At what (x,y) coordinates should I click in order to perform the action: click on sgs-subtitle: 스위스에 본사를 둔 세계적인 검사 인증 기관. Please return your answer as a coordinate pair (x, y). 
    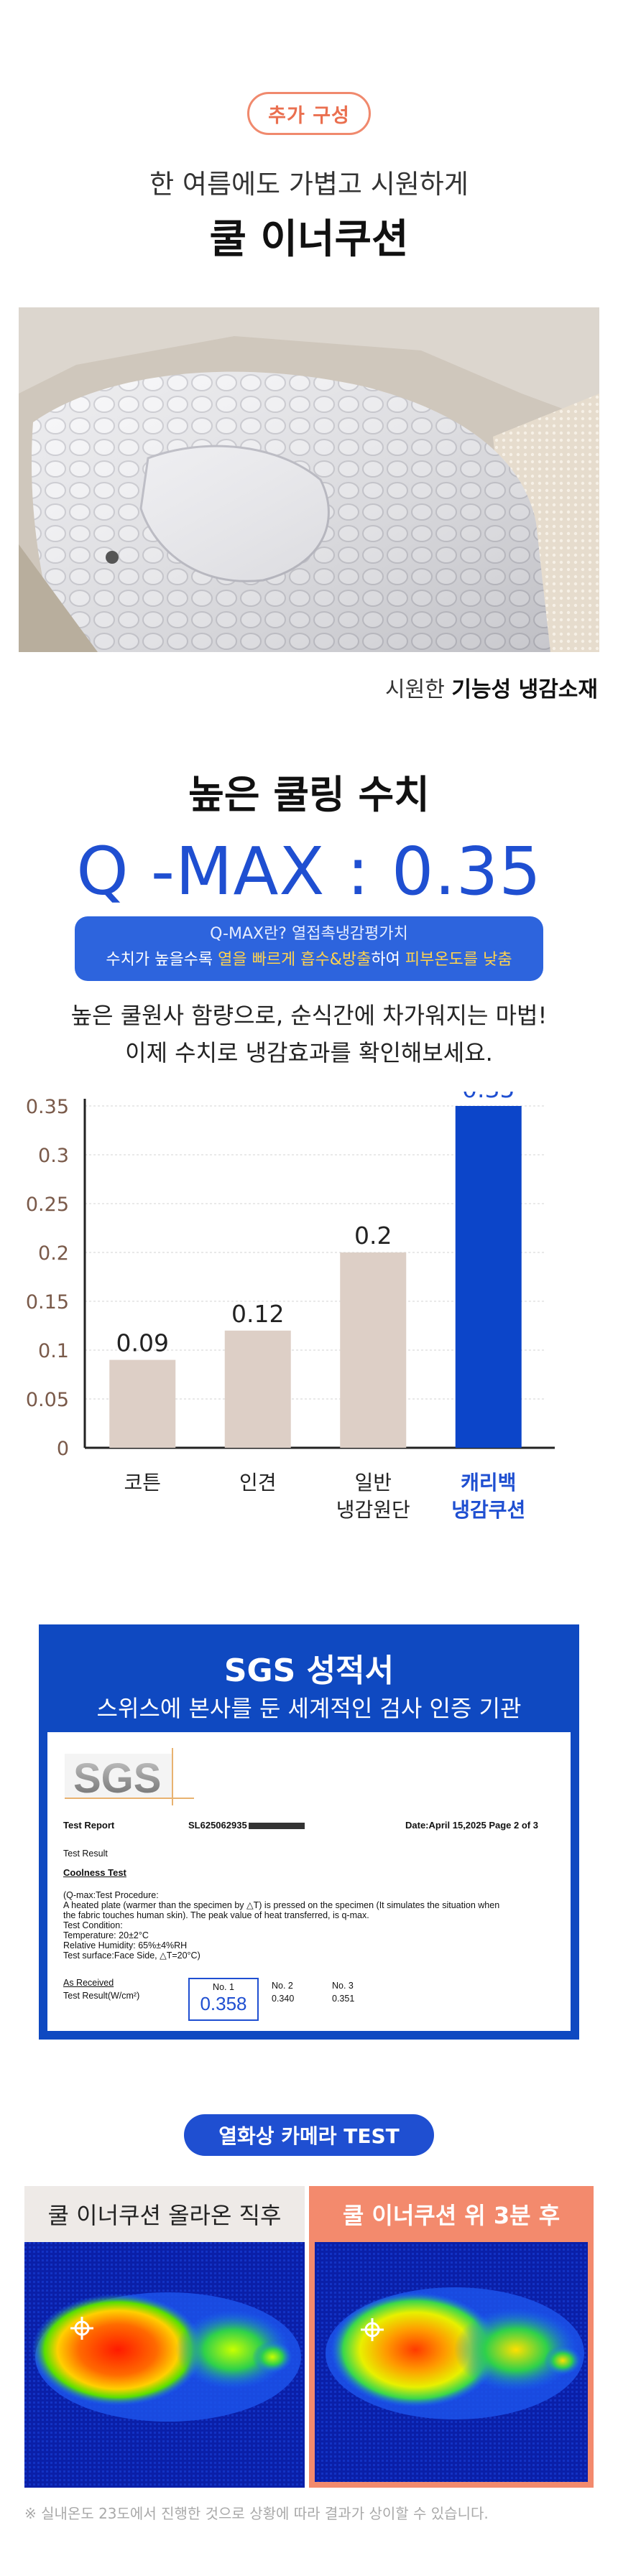
    Looking at the image, I should click on (309, 1709).